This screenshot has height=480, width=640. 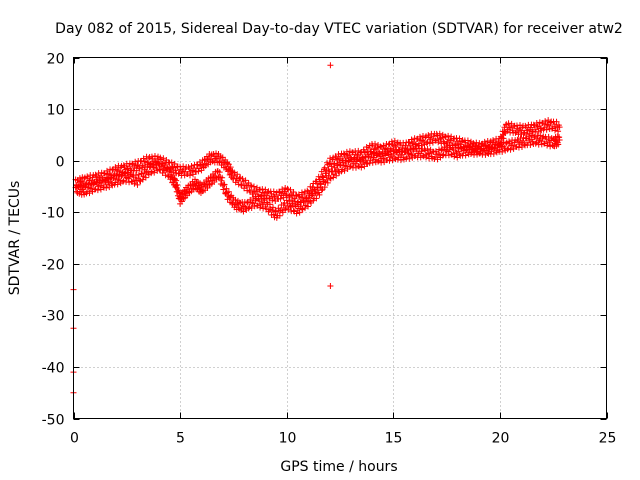 What do you see at coordinates (60, 163) in the screenshot?
I see `y-tick-label: 0` at bounding box center [60, 163].